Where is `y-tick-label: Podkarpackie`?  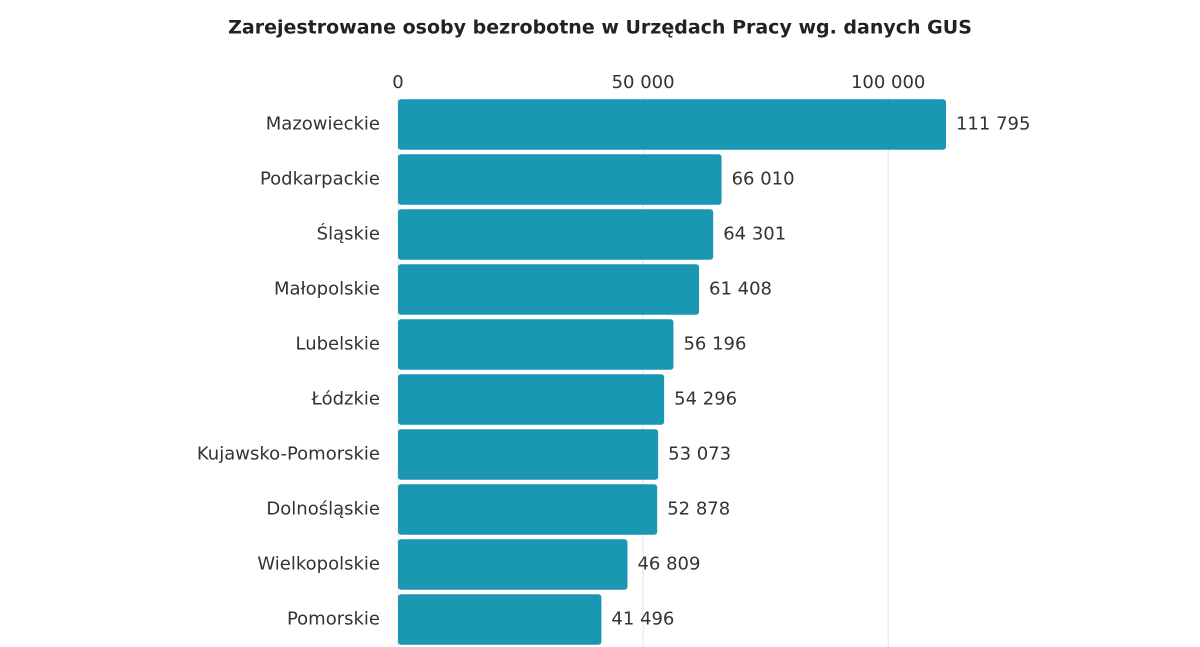
y-tick-label: Podkarpackie is located at coordinates (320, 179).